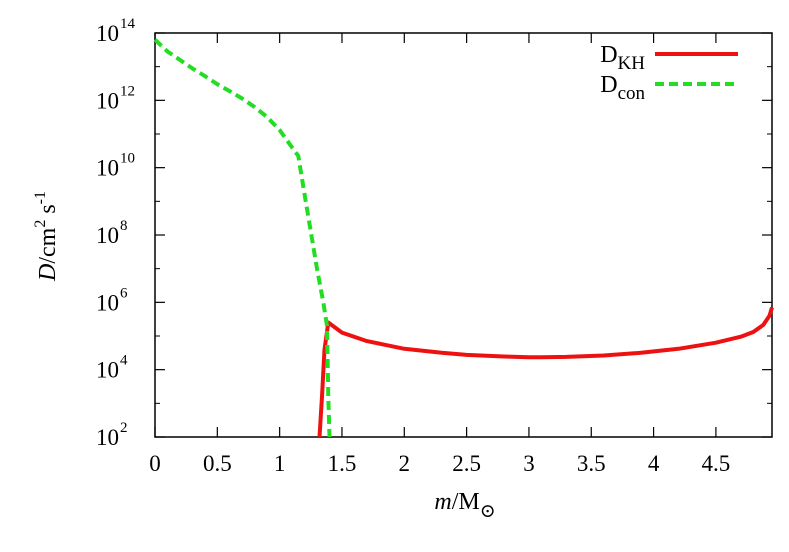 This screenshot has height=552, width=789. I want to click on y-label-mid: s, so click(48, 211).